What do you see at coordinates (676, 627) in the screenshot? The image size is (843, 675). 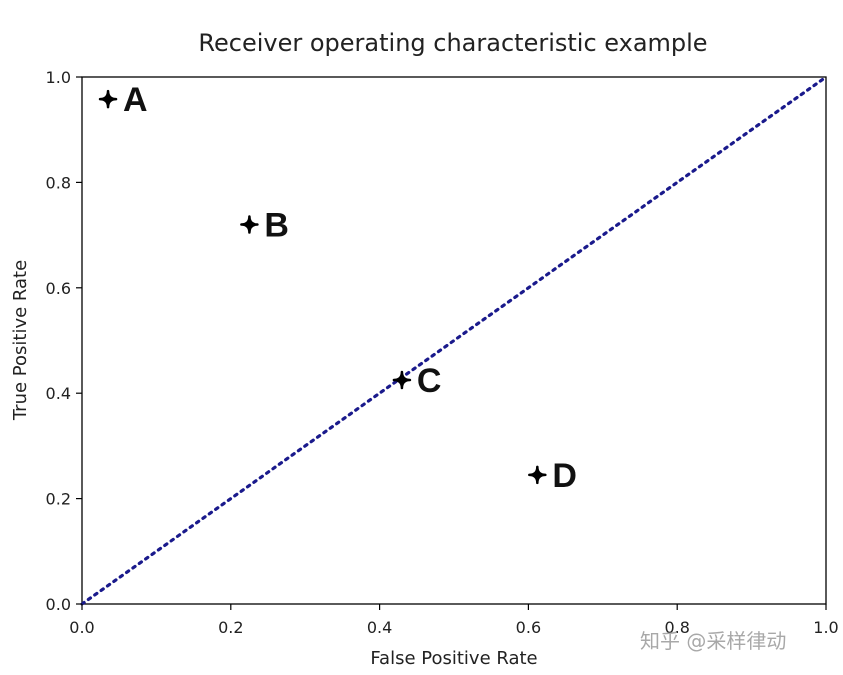 I see `x-tick-label: 0.8` at bounding box center [676, 627].